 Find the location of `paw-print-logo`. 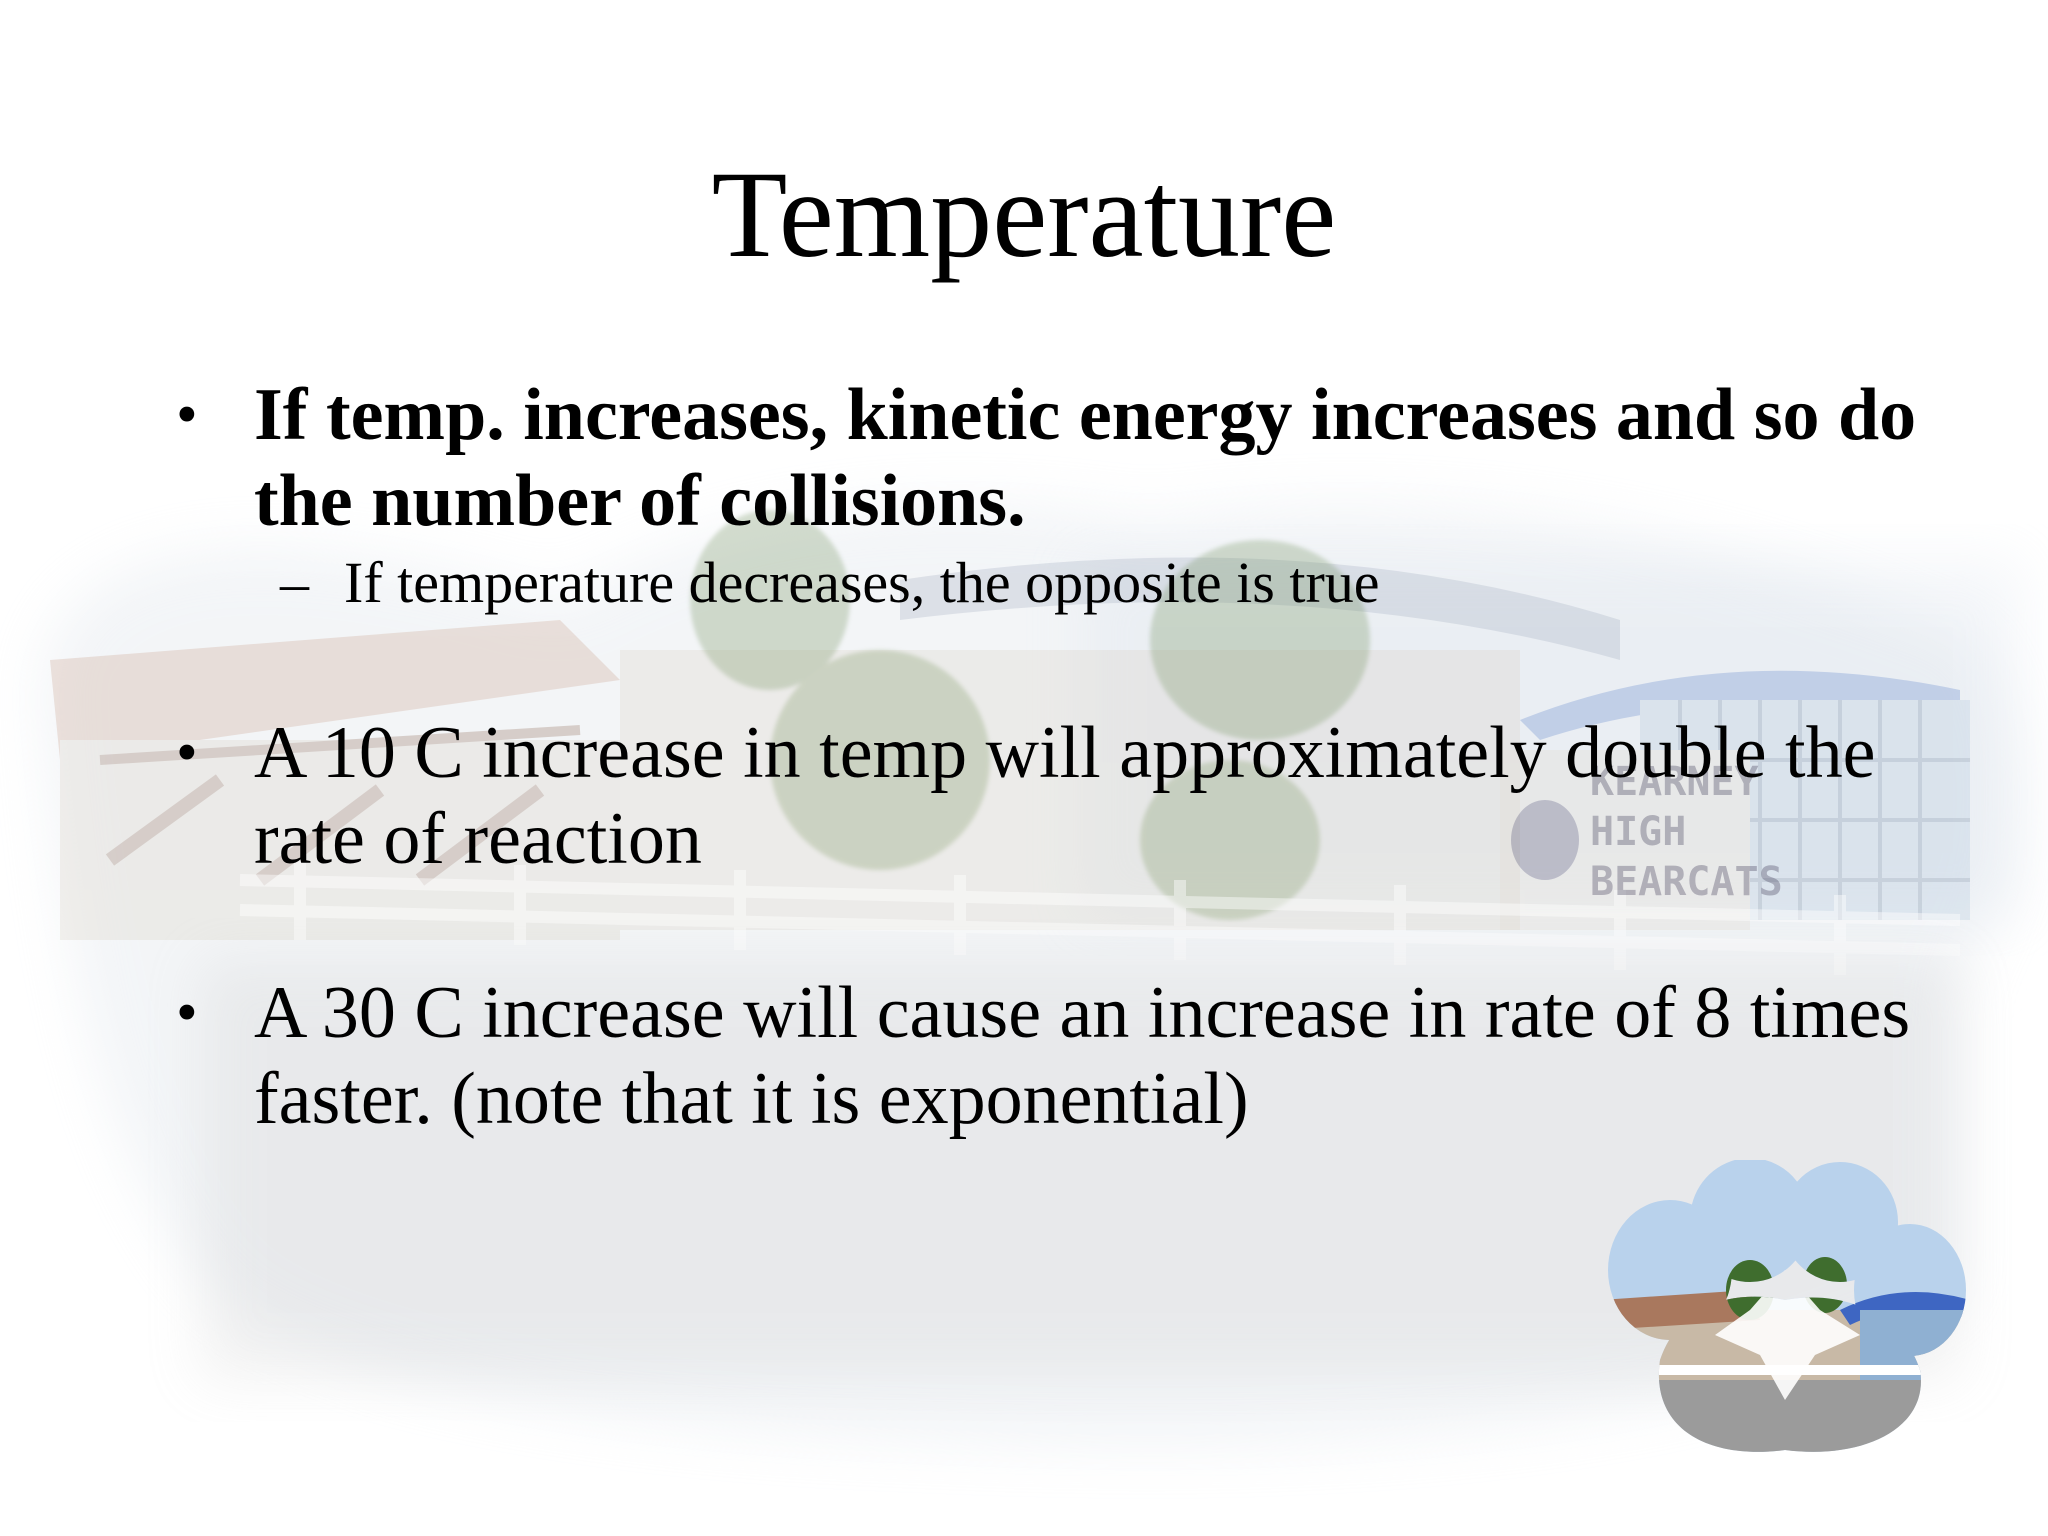

paw-print-logo is located at coordinates (1787, 1306).